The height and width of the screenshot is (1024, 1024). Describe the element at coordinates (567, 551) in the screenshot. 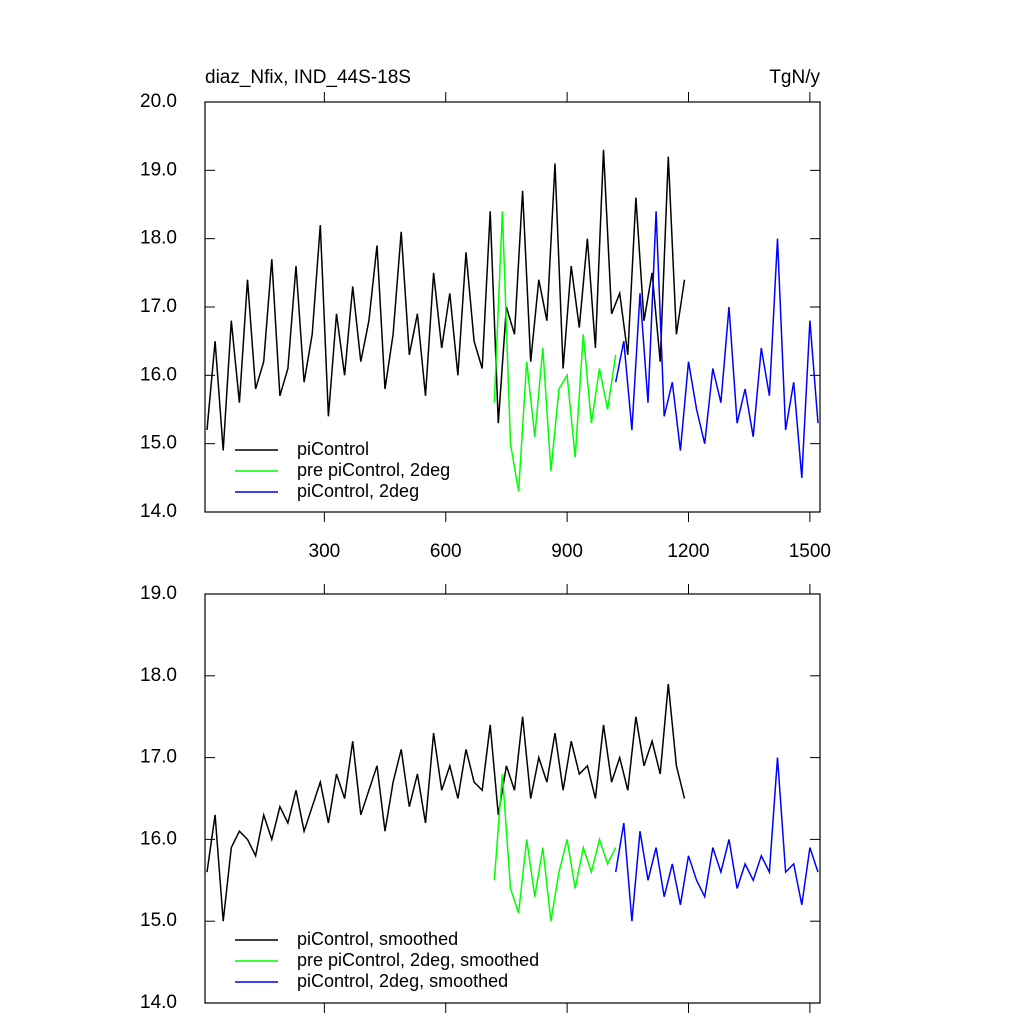

I see `x-tick-label: 900` at that location.